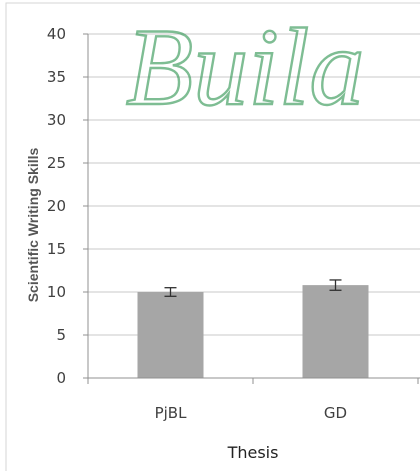  What do you see at coordinates (170, 335) in the screenshot?
I see `bar-pjbl` at bounding box center [170, 335].